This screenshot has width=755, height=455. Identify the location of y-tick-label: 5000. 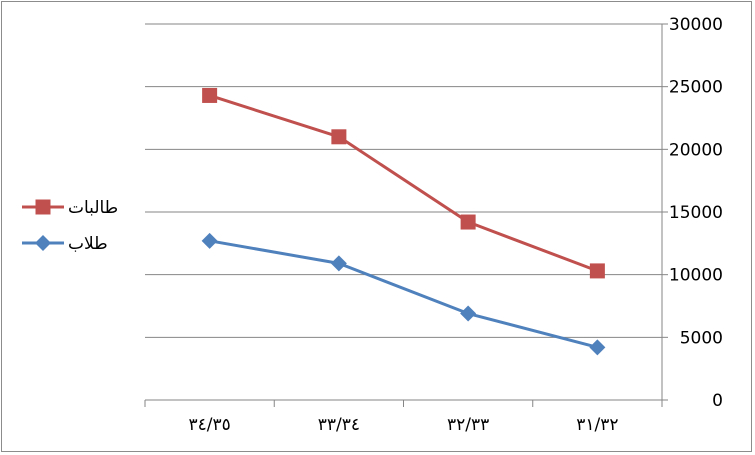
(701, 338).